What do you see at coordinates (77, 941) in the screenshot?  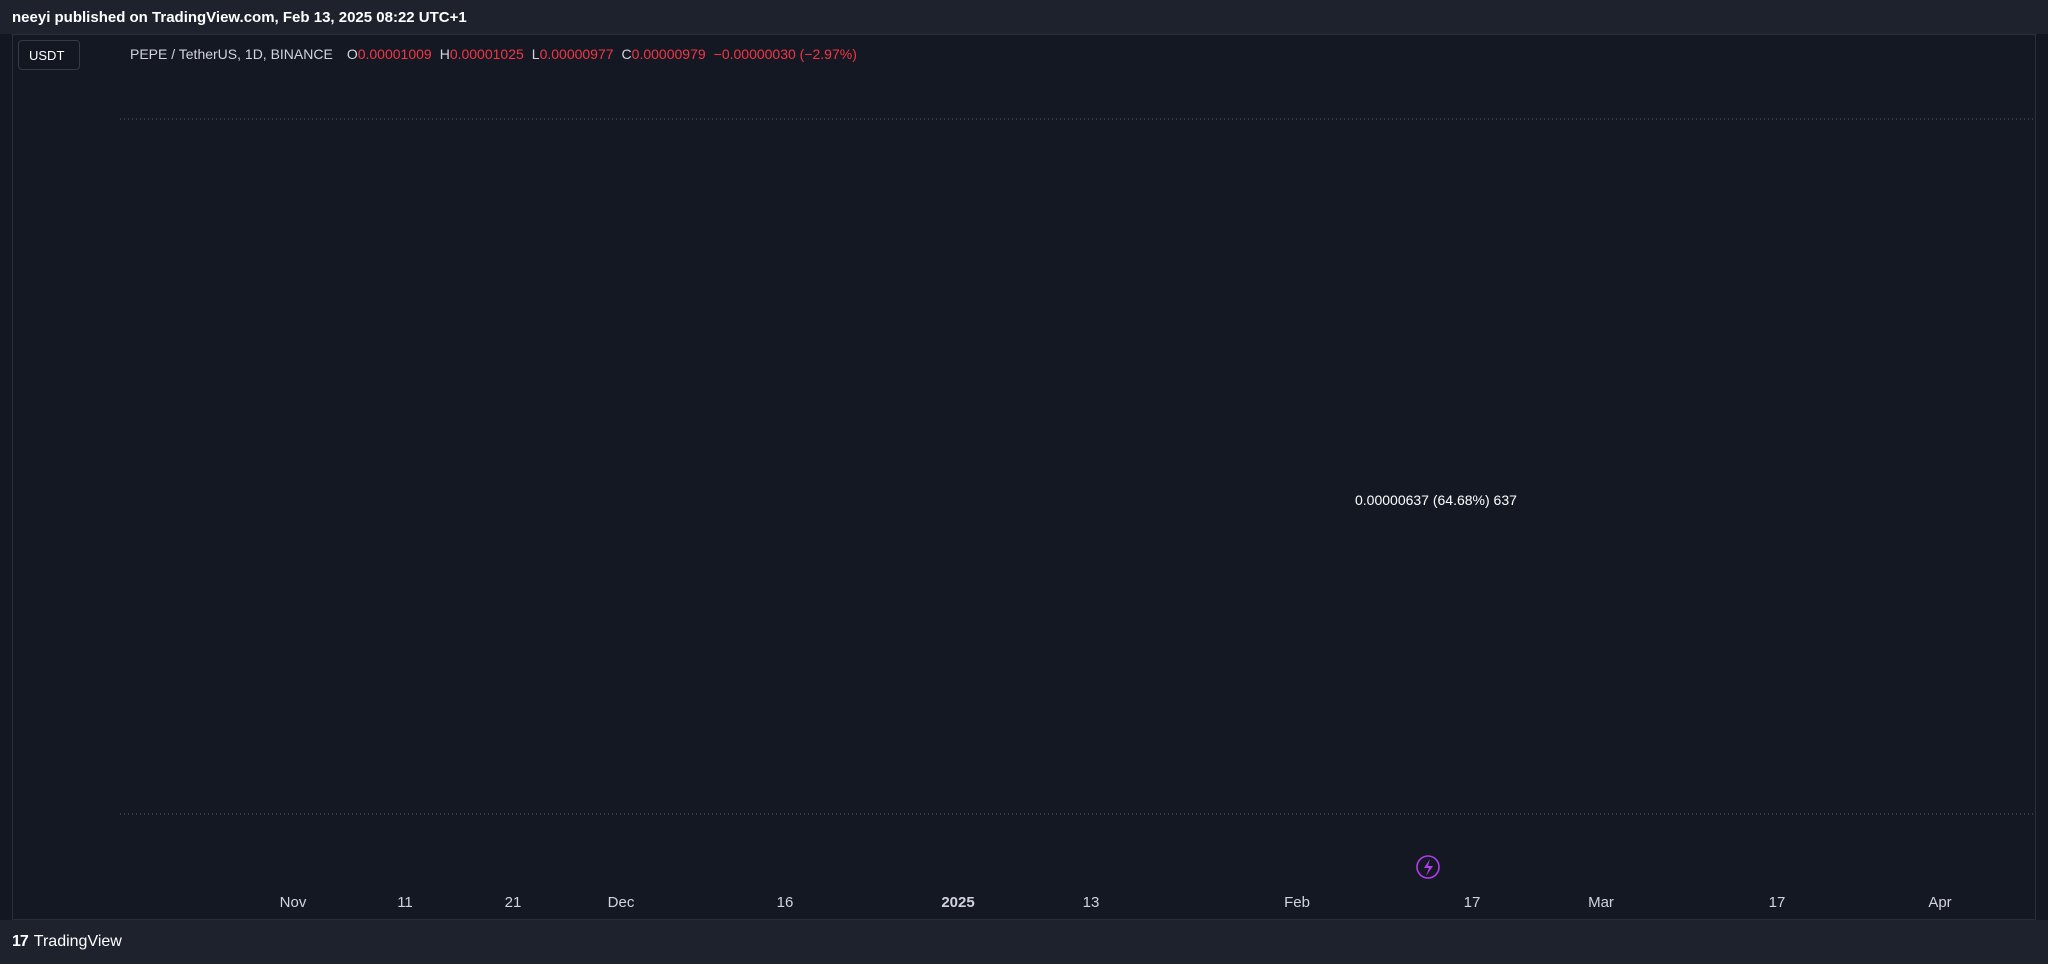 I see `tradingview-wordmark: TradingView` at bounding box center [77, 941].